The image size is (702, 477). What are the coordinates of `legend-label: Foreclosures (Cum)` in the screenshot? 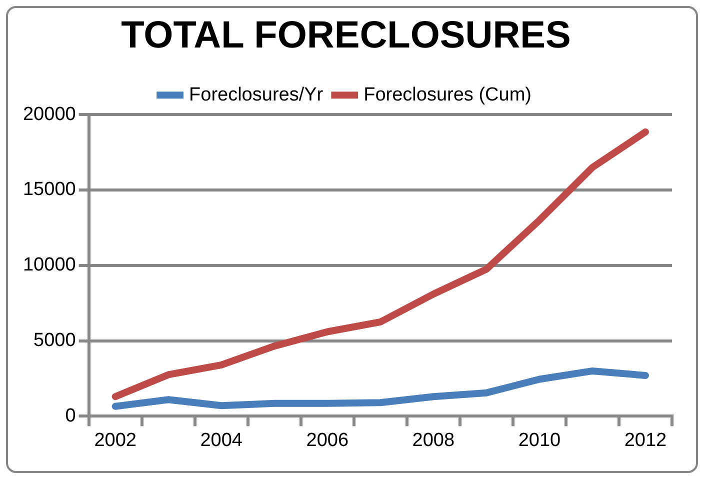 It's located at (448, 95).